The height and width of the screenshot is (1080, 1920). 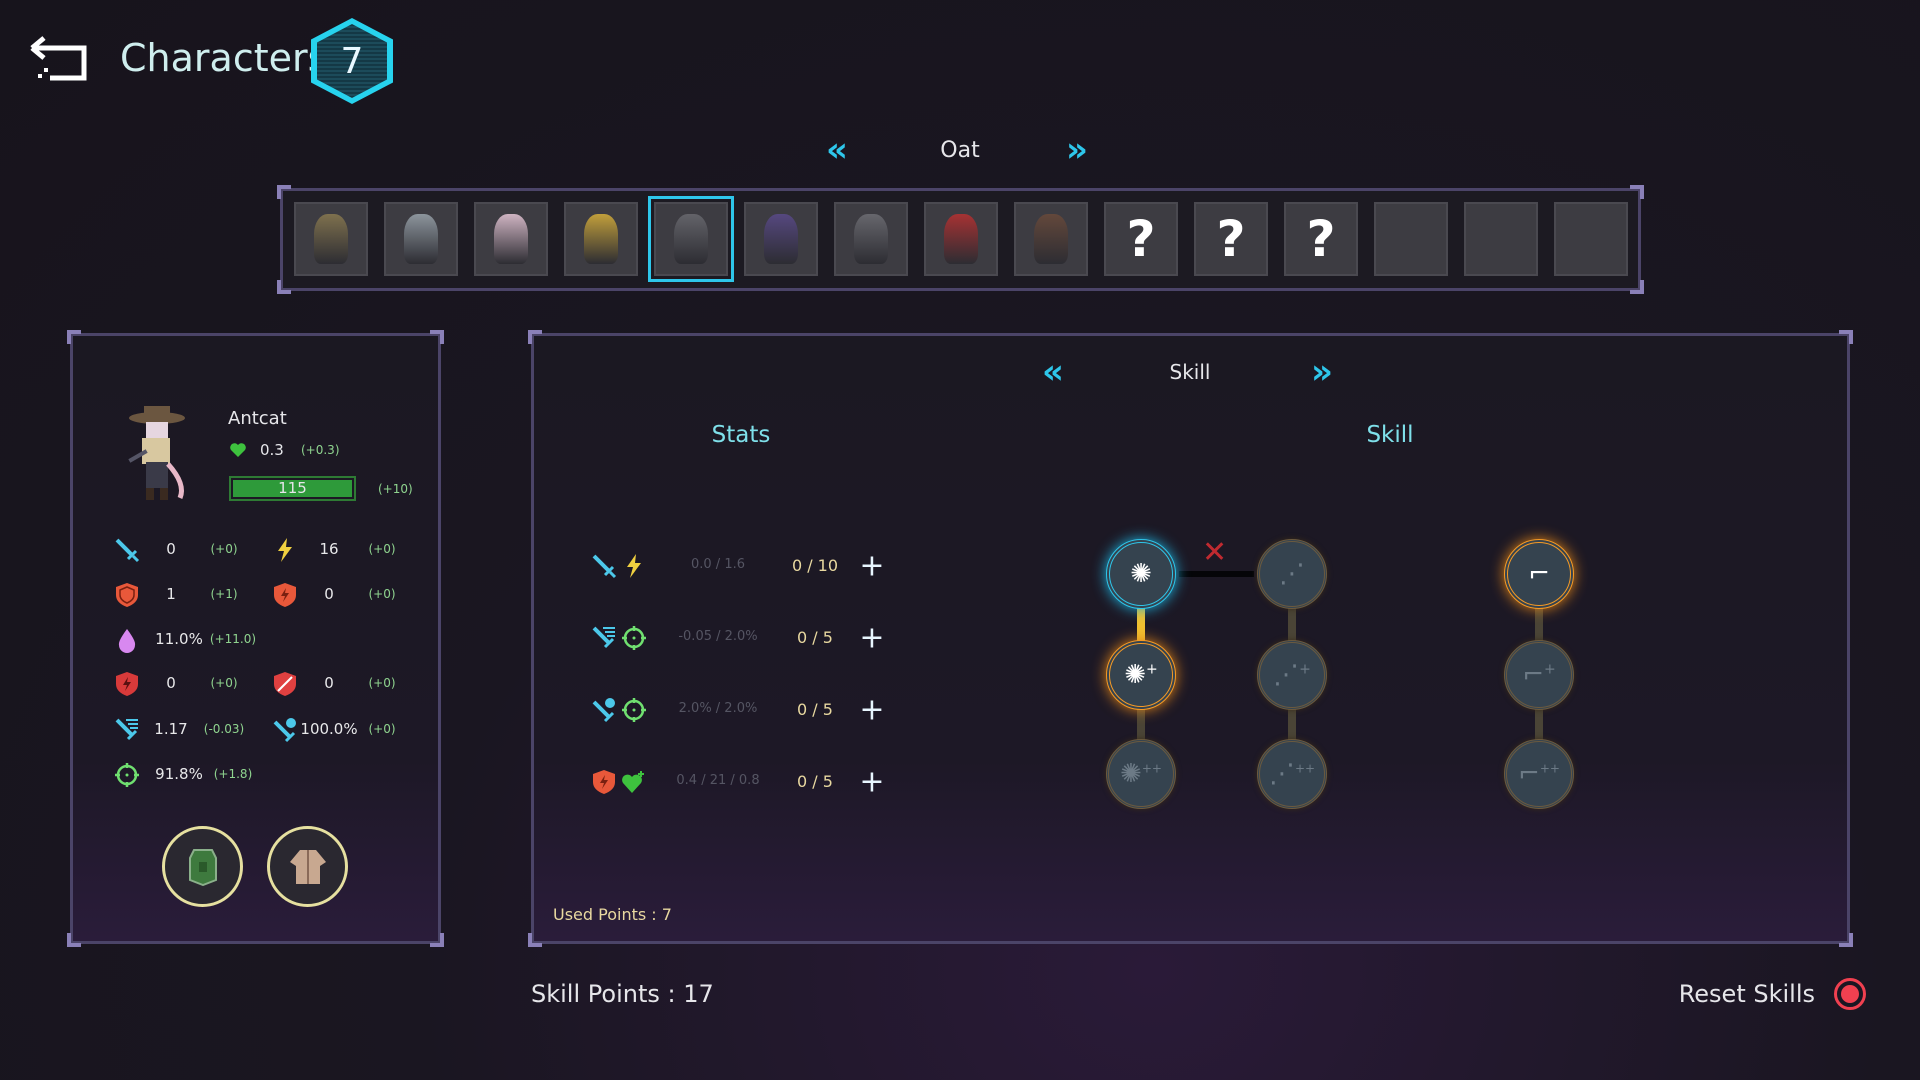 I want to click on sword-crit-icon, so click(x=603, y=710).